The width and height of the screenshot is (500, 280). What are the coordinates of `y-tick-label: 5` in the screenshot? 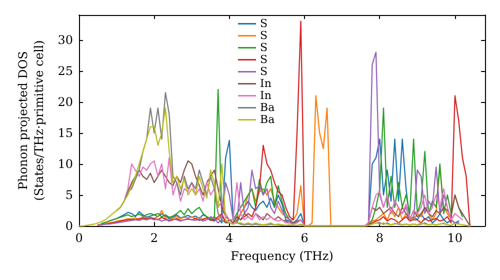 It's located at (69, 195).